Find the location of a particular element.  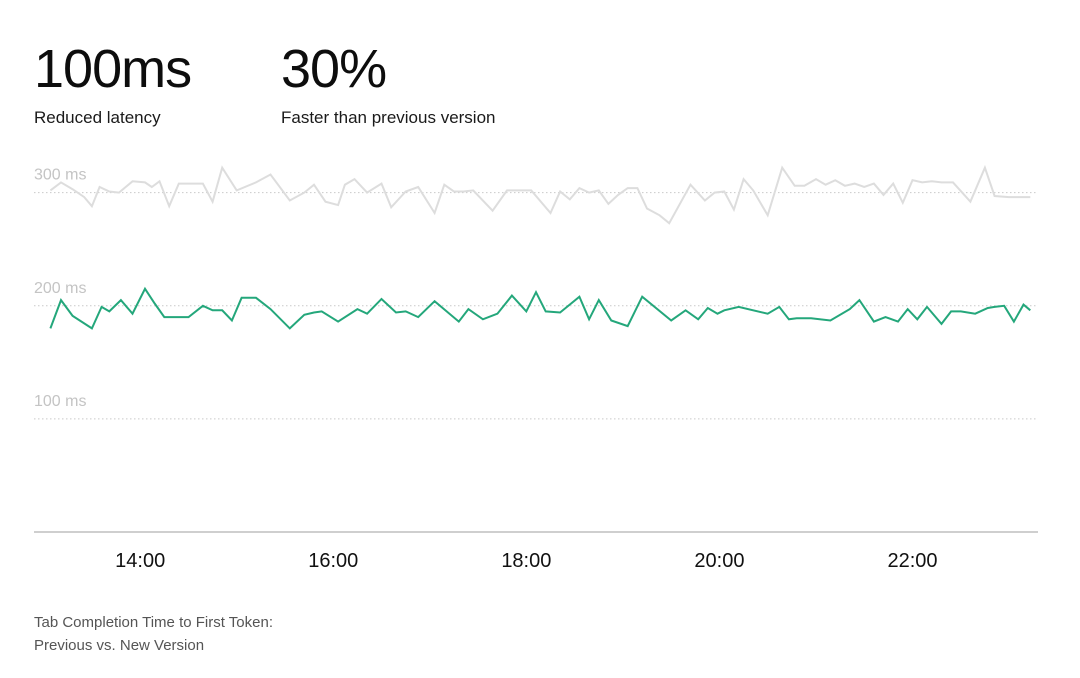

x-tick-label: 22:00 is located at coordinates (912, 561).